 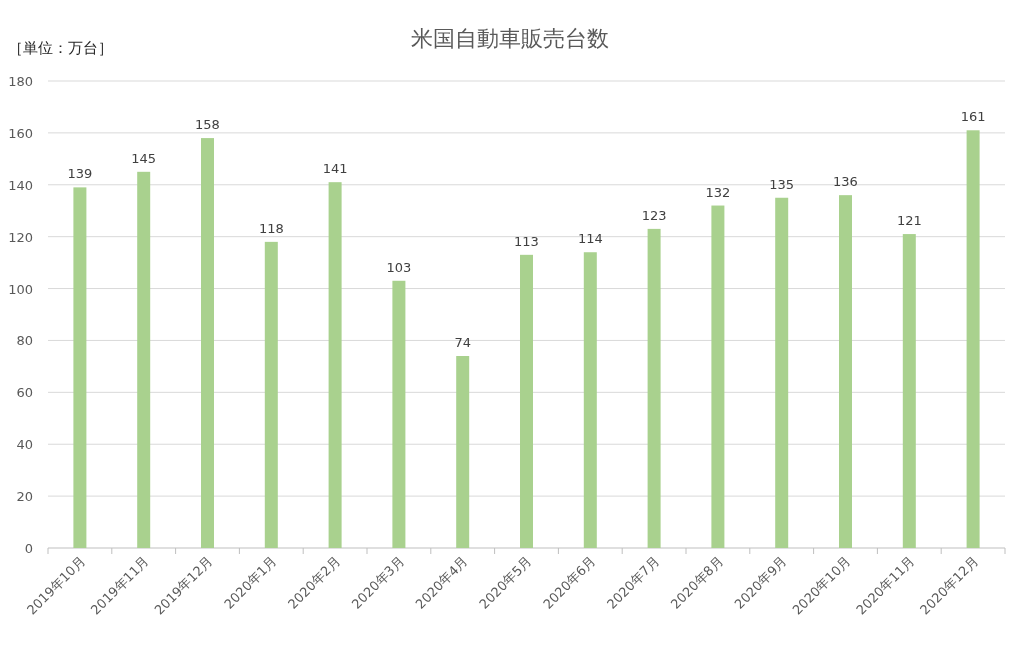 What do you see at coordinates (462, 343) in the screenshot?
I see `data-label: 74` at bounding box center [462, 343].